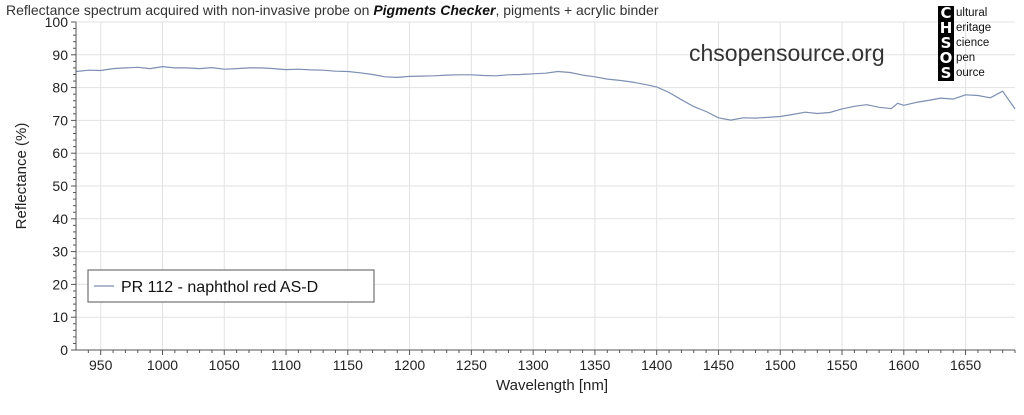 Image resolution: width=1024 pixels, height=415 pixels. I want to click on x-tick-label: 1300, so click(533, 365).